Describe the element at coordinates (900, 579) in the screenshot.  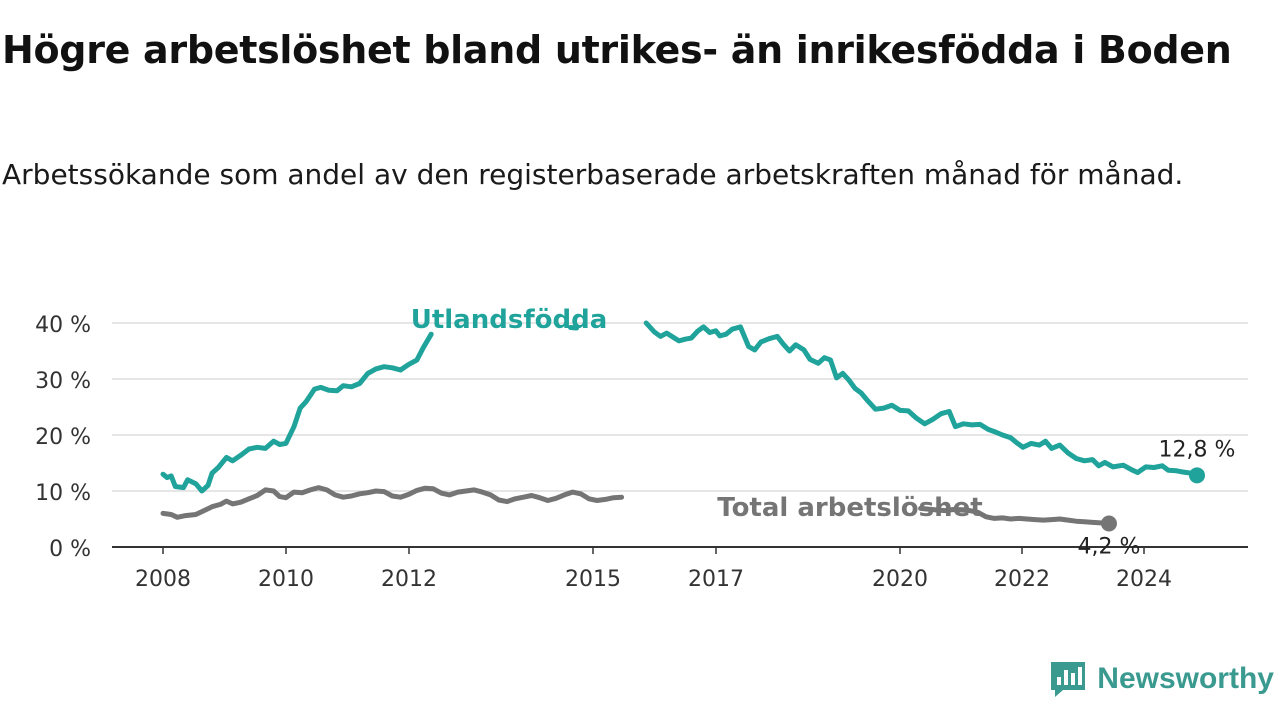
I see `x-tick-label: 2020` at that location.